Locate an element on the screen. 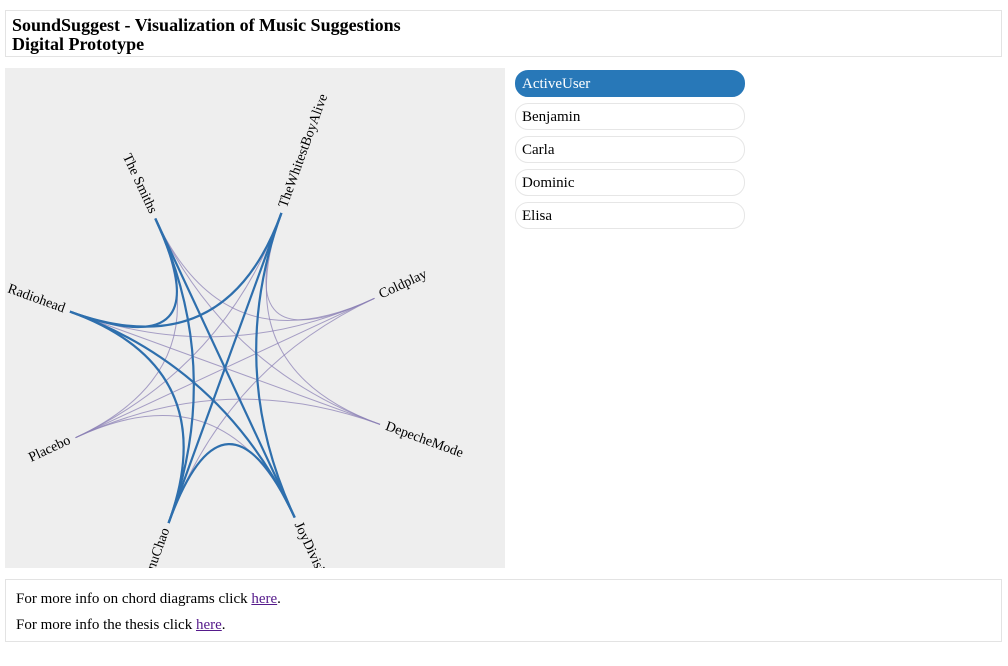 This screenshot has width=1008, height=666. user-button-benjamin: Benjamin is located at coordinates (630, 116).